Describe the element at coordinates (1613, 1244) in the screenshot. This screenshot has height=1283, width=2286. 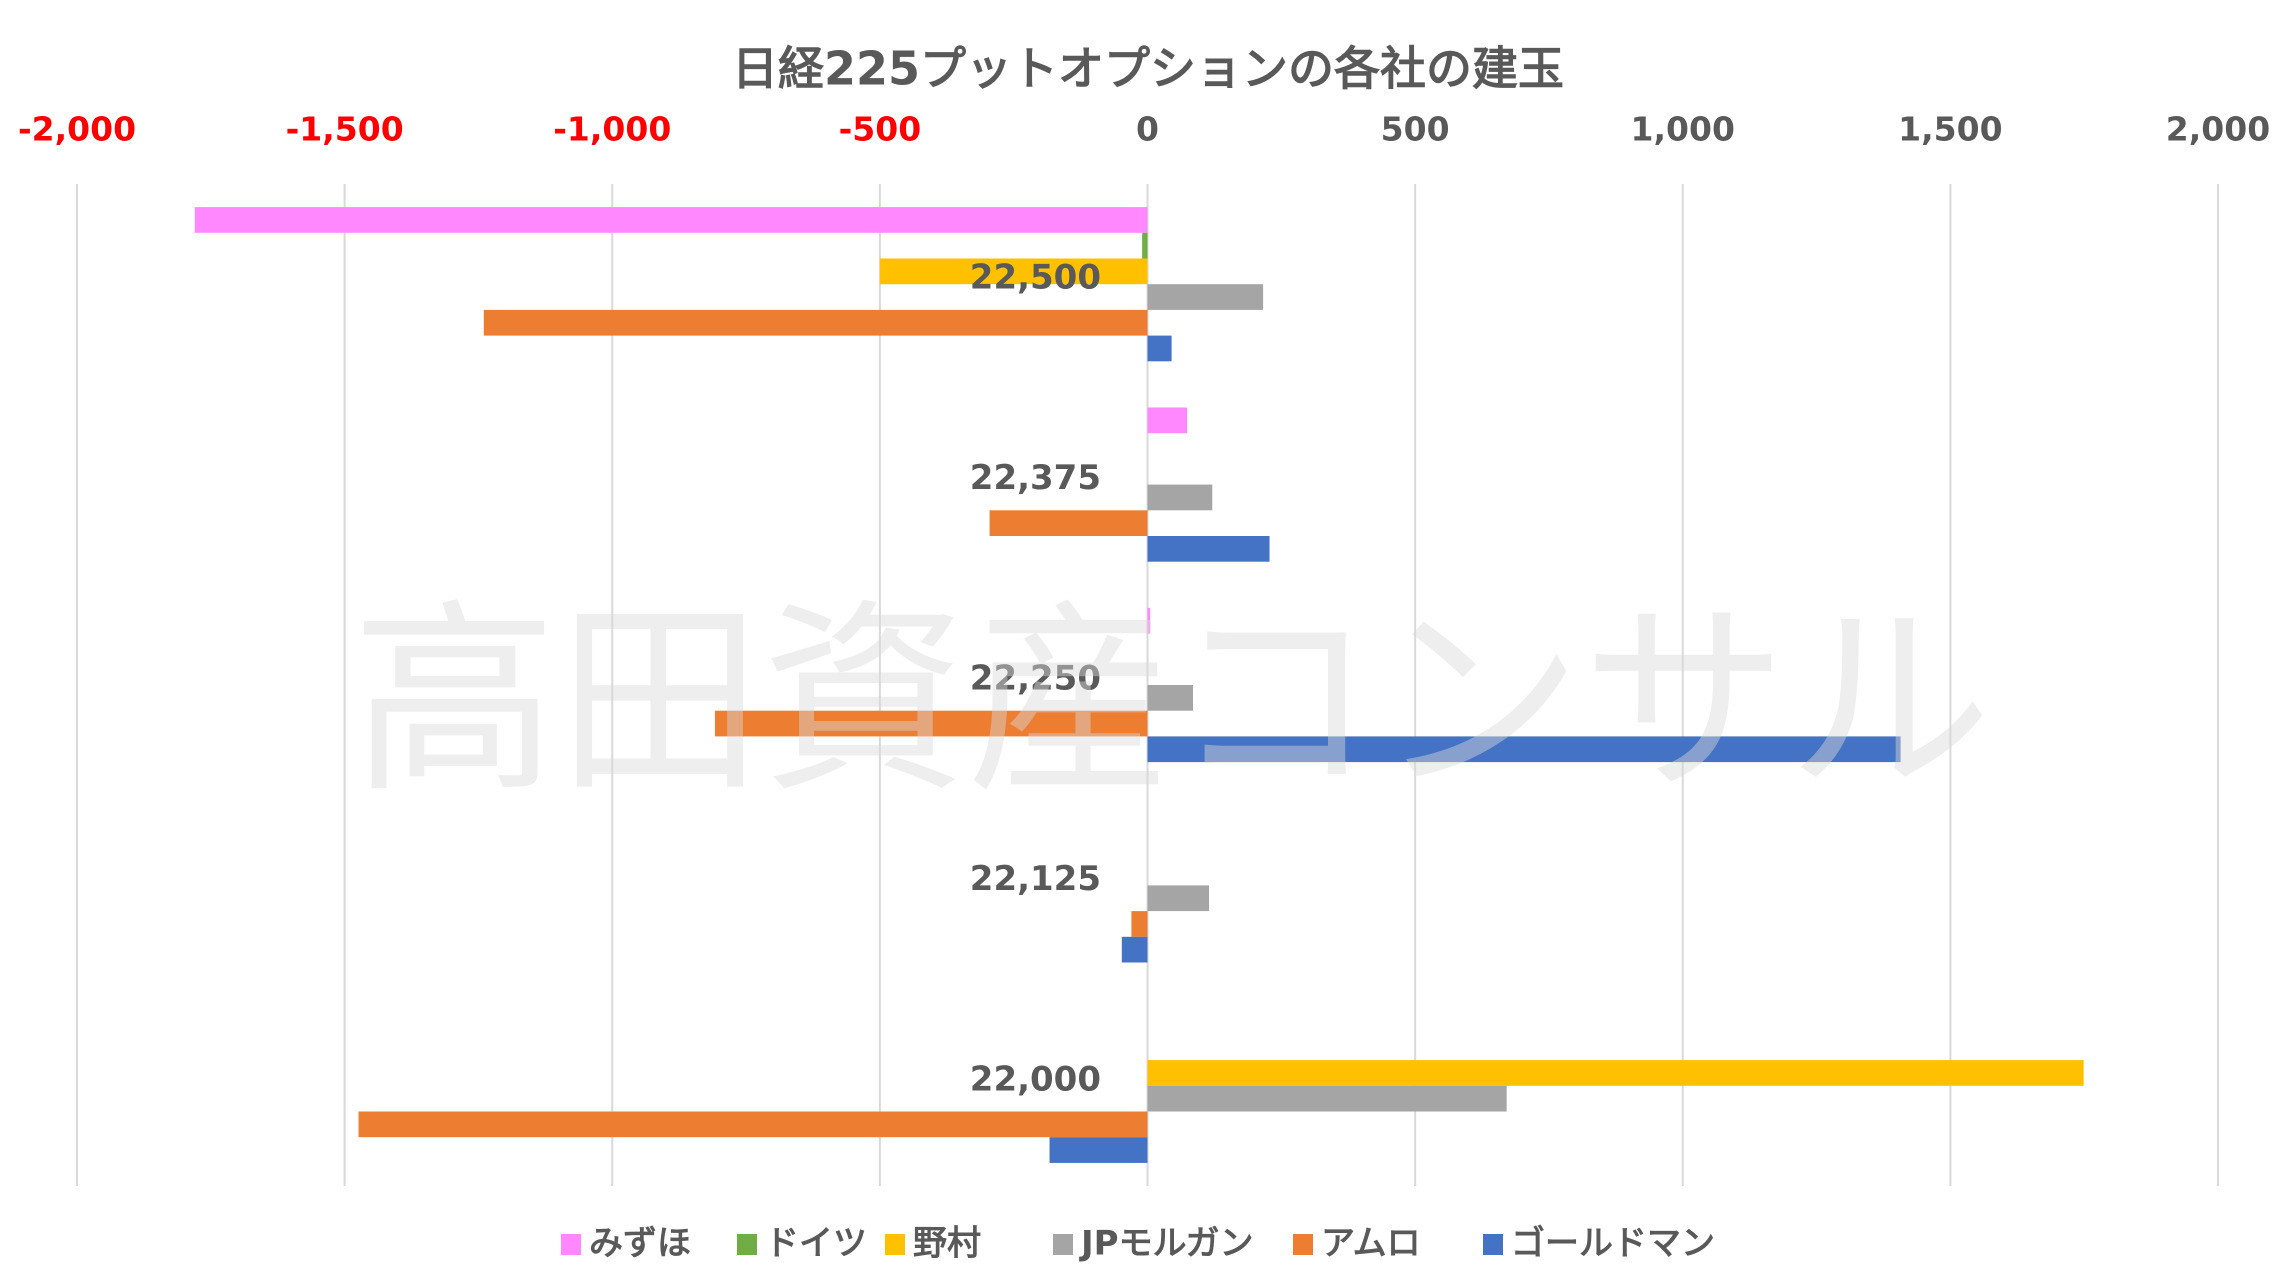
I see `legend-label: ゴールドマン` at that location.